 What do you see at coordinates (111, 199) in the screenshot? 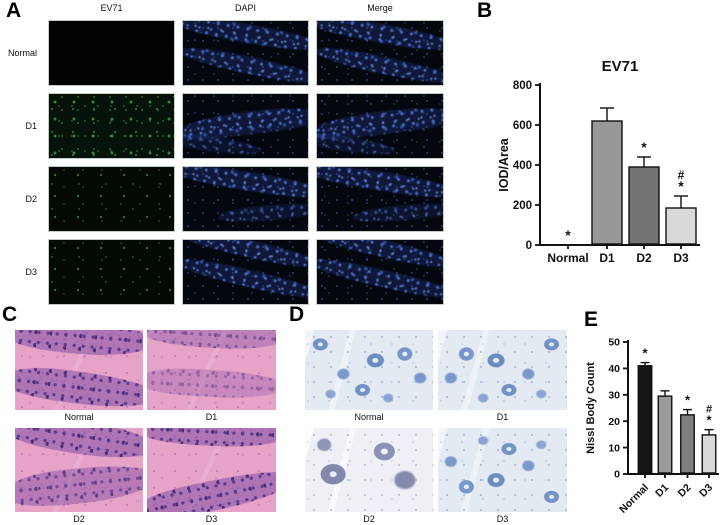
I see `micrograph-d2-ev71` at bounding box center [111, 199].